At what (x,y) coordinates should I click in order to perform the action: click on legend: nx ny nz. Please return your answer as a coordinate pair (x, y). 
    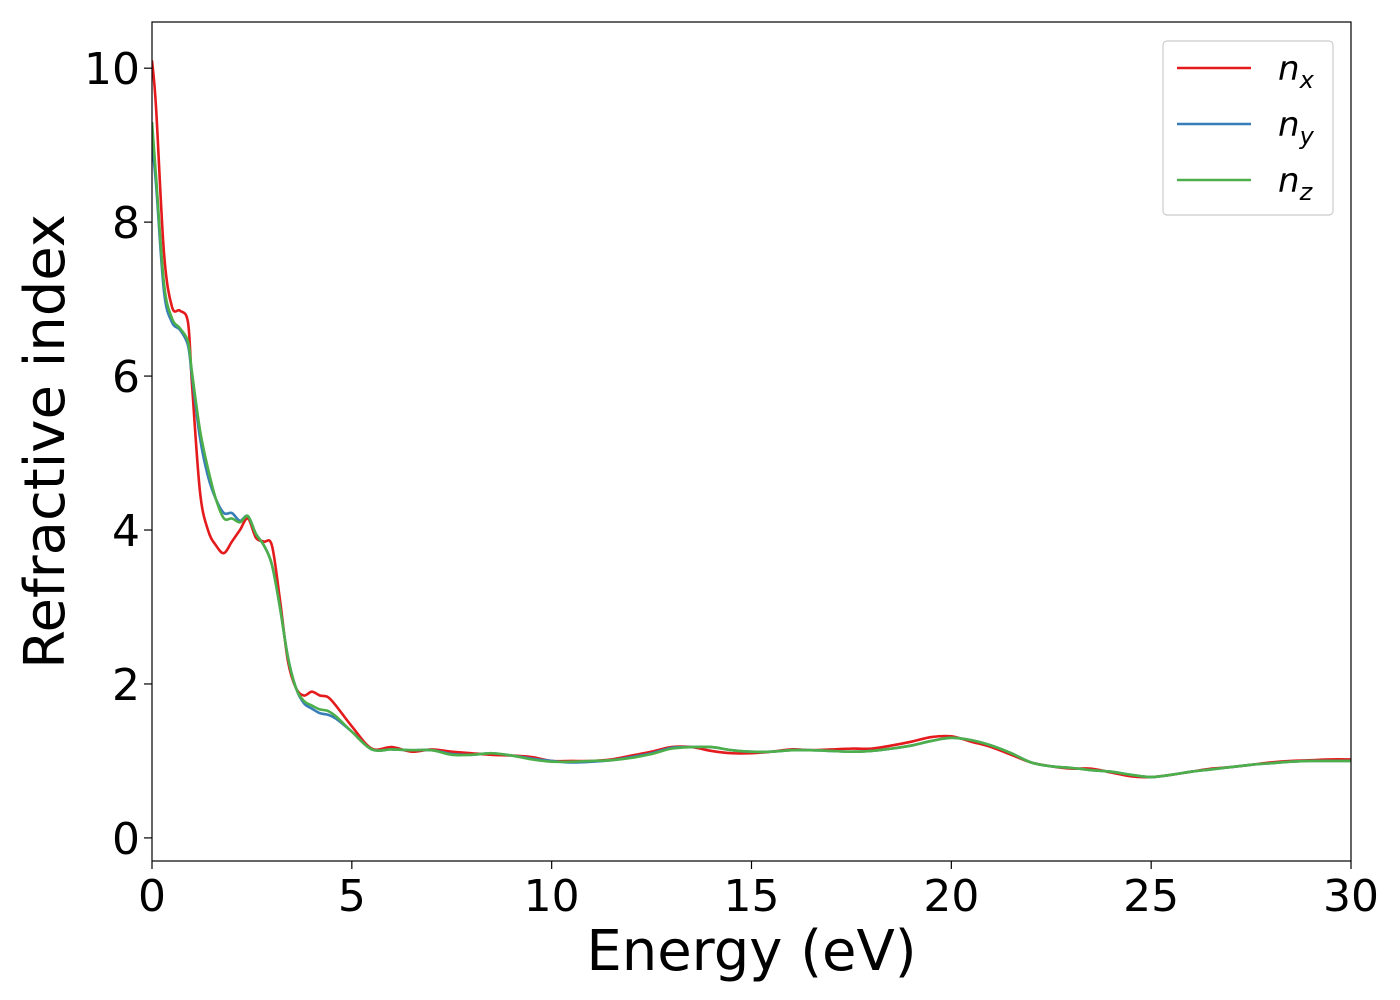
    Looking at the image, I should click on (1248, 128).